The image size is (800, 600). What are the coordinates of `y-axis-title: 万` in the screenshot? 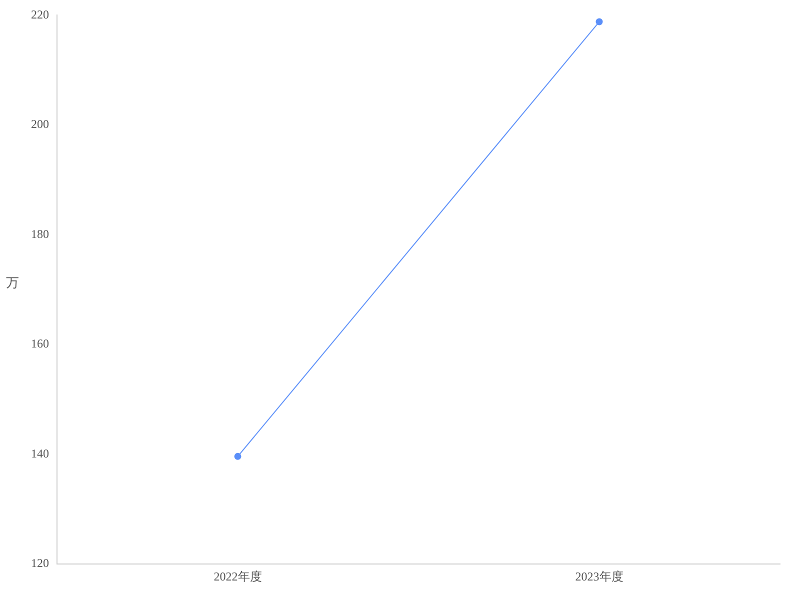 It's located at (12, 283).